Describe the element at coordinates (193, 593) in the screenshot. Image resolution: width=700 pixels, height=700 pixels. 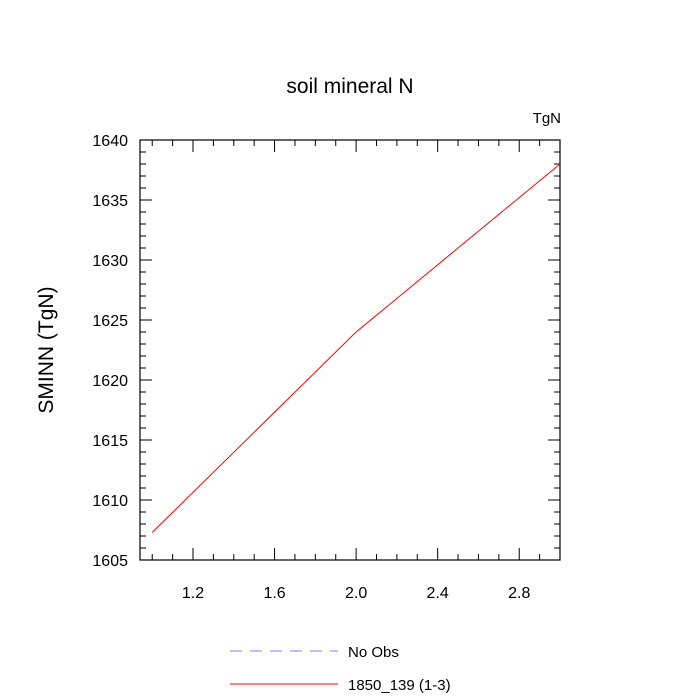
I see `x-tick-label: 1.2` at that location.